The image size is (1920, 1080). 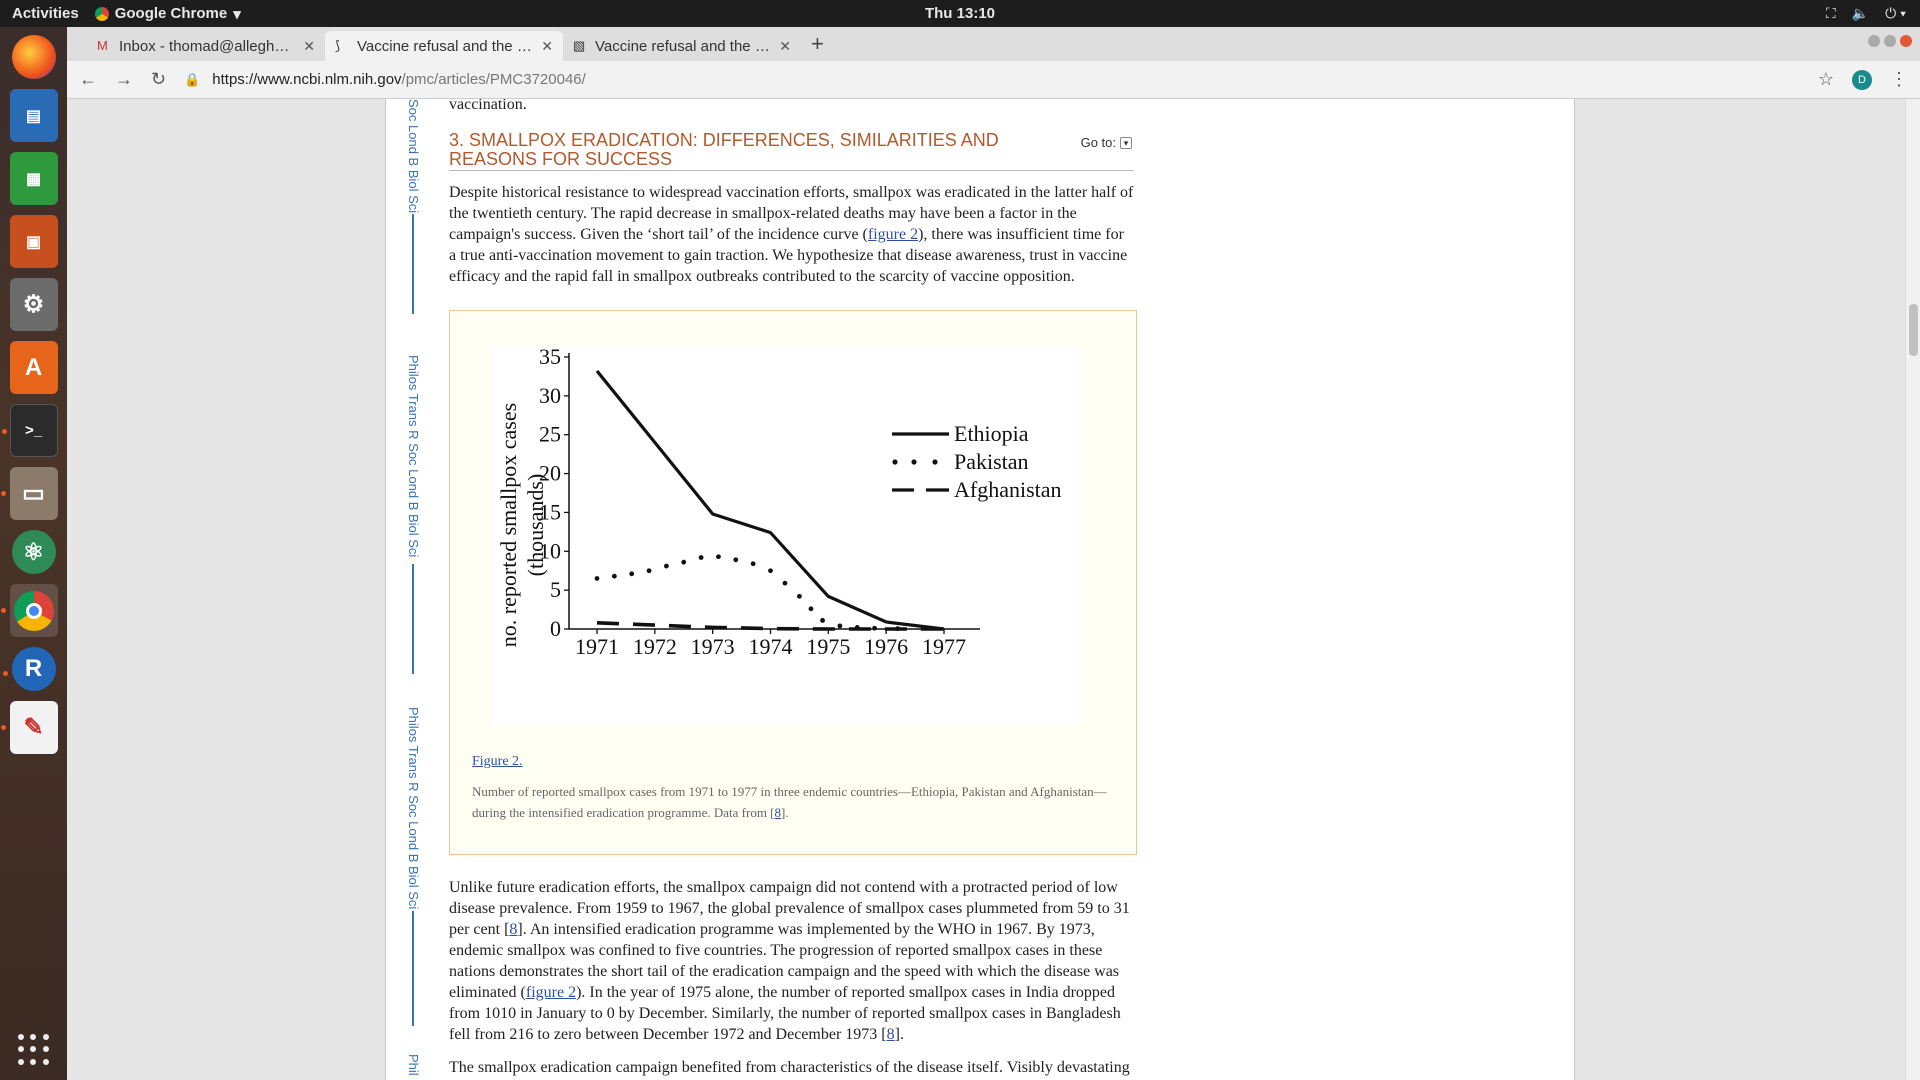 I want to click on y-tick-label: 35, so click(x=550, y=358).